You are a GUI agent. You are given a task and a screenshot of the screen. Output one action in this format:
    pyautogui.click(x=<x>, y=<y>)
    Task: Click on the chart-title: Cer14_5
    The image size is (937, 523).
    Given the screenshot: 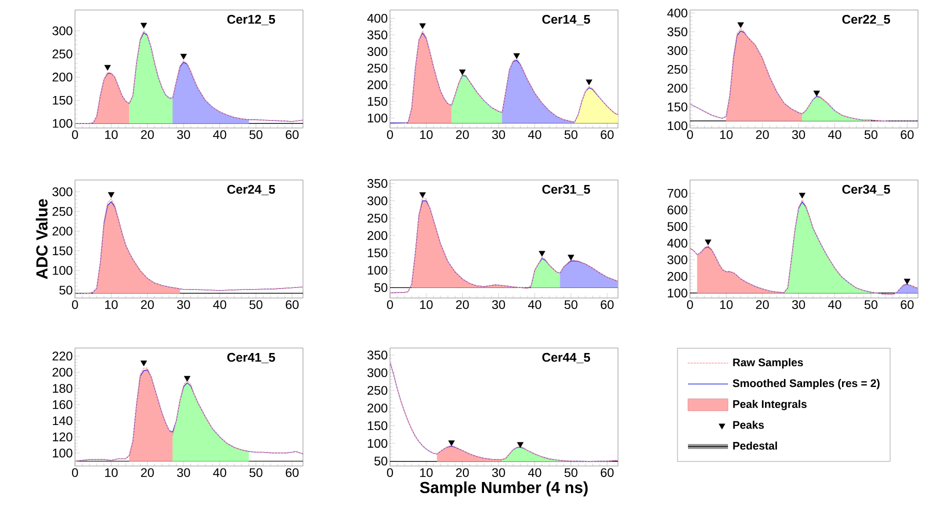 What is the action you would take?
    pyautogui.click(x=566, y=20)
    